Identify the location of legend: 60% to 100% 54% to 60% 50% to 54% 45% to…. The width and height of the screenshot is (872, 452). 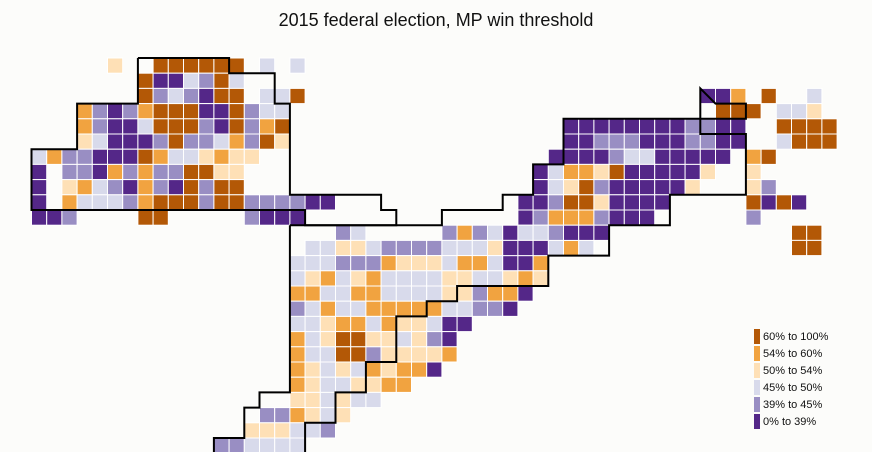
(791, 379).